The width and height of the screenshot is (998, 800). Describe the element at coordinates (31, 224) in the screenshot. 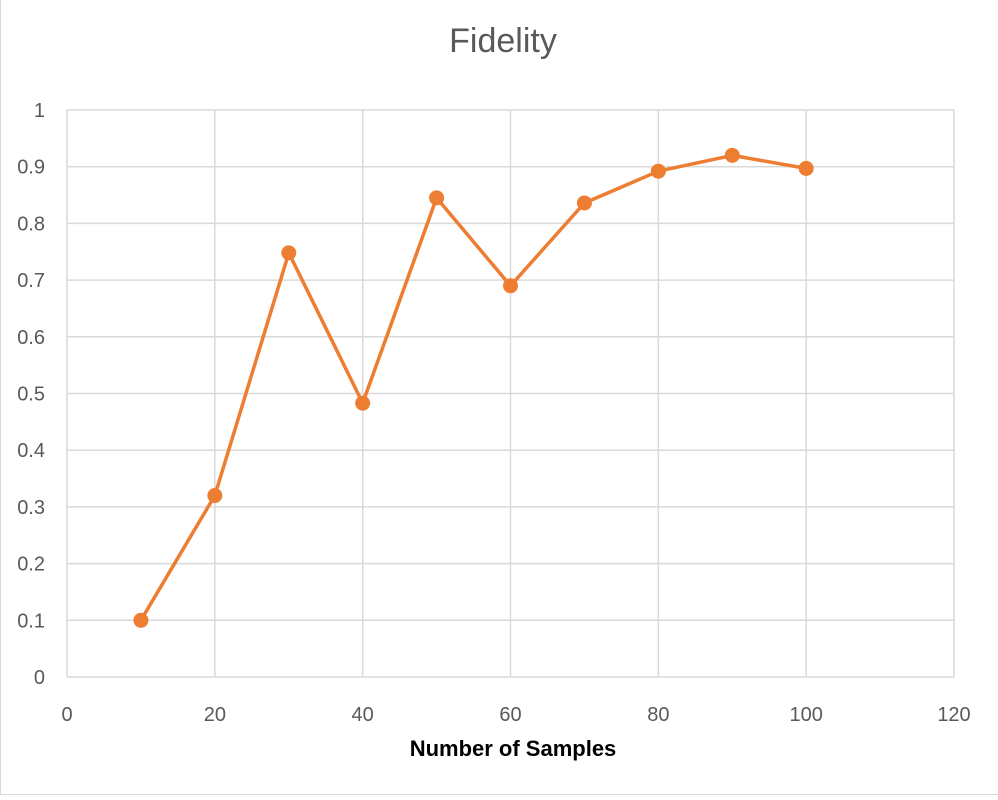

I see `y-tick-label: 0.8` at that location.